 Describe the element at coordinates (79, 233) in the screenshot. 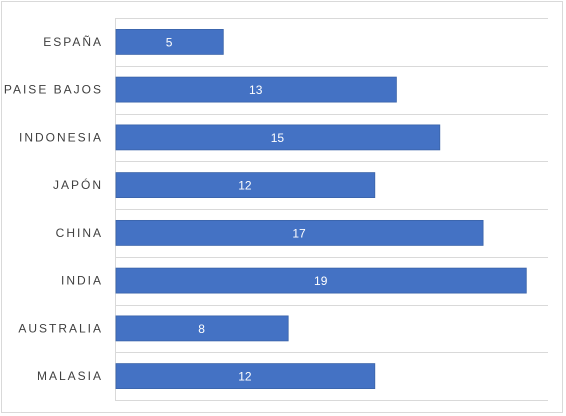

I see `category-label: CHINA` at that location.